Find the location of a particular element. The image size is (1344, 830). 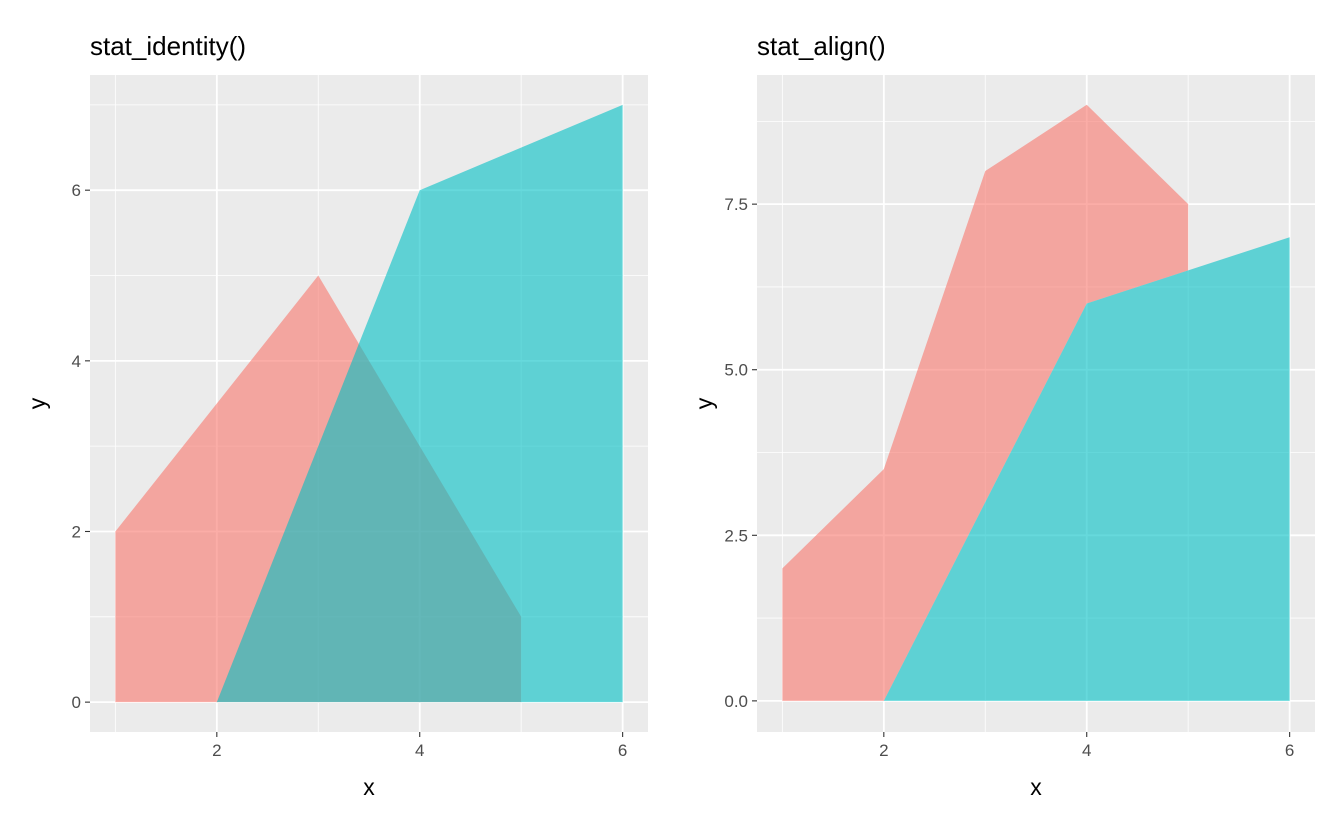

y-tick-label: 0 is located at coordinates (76, 702).